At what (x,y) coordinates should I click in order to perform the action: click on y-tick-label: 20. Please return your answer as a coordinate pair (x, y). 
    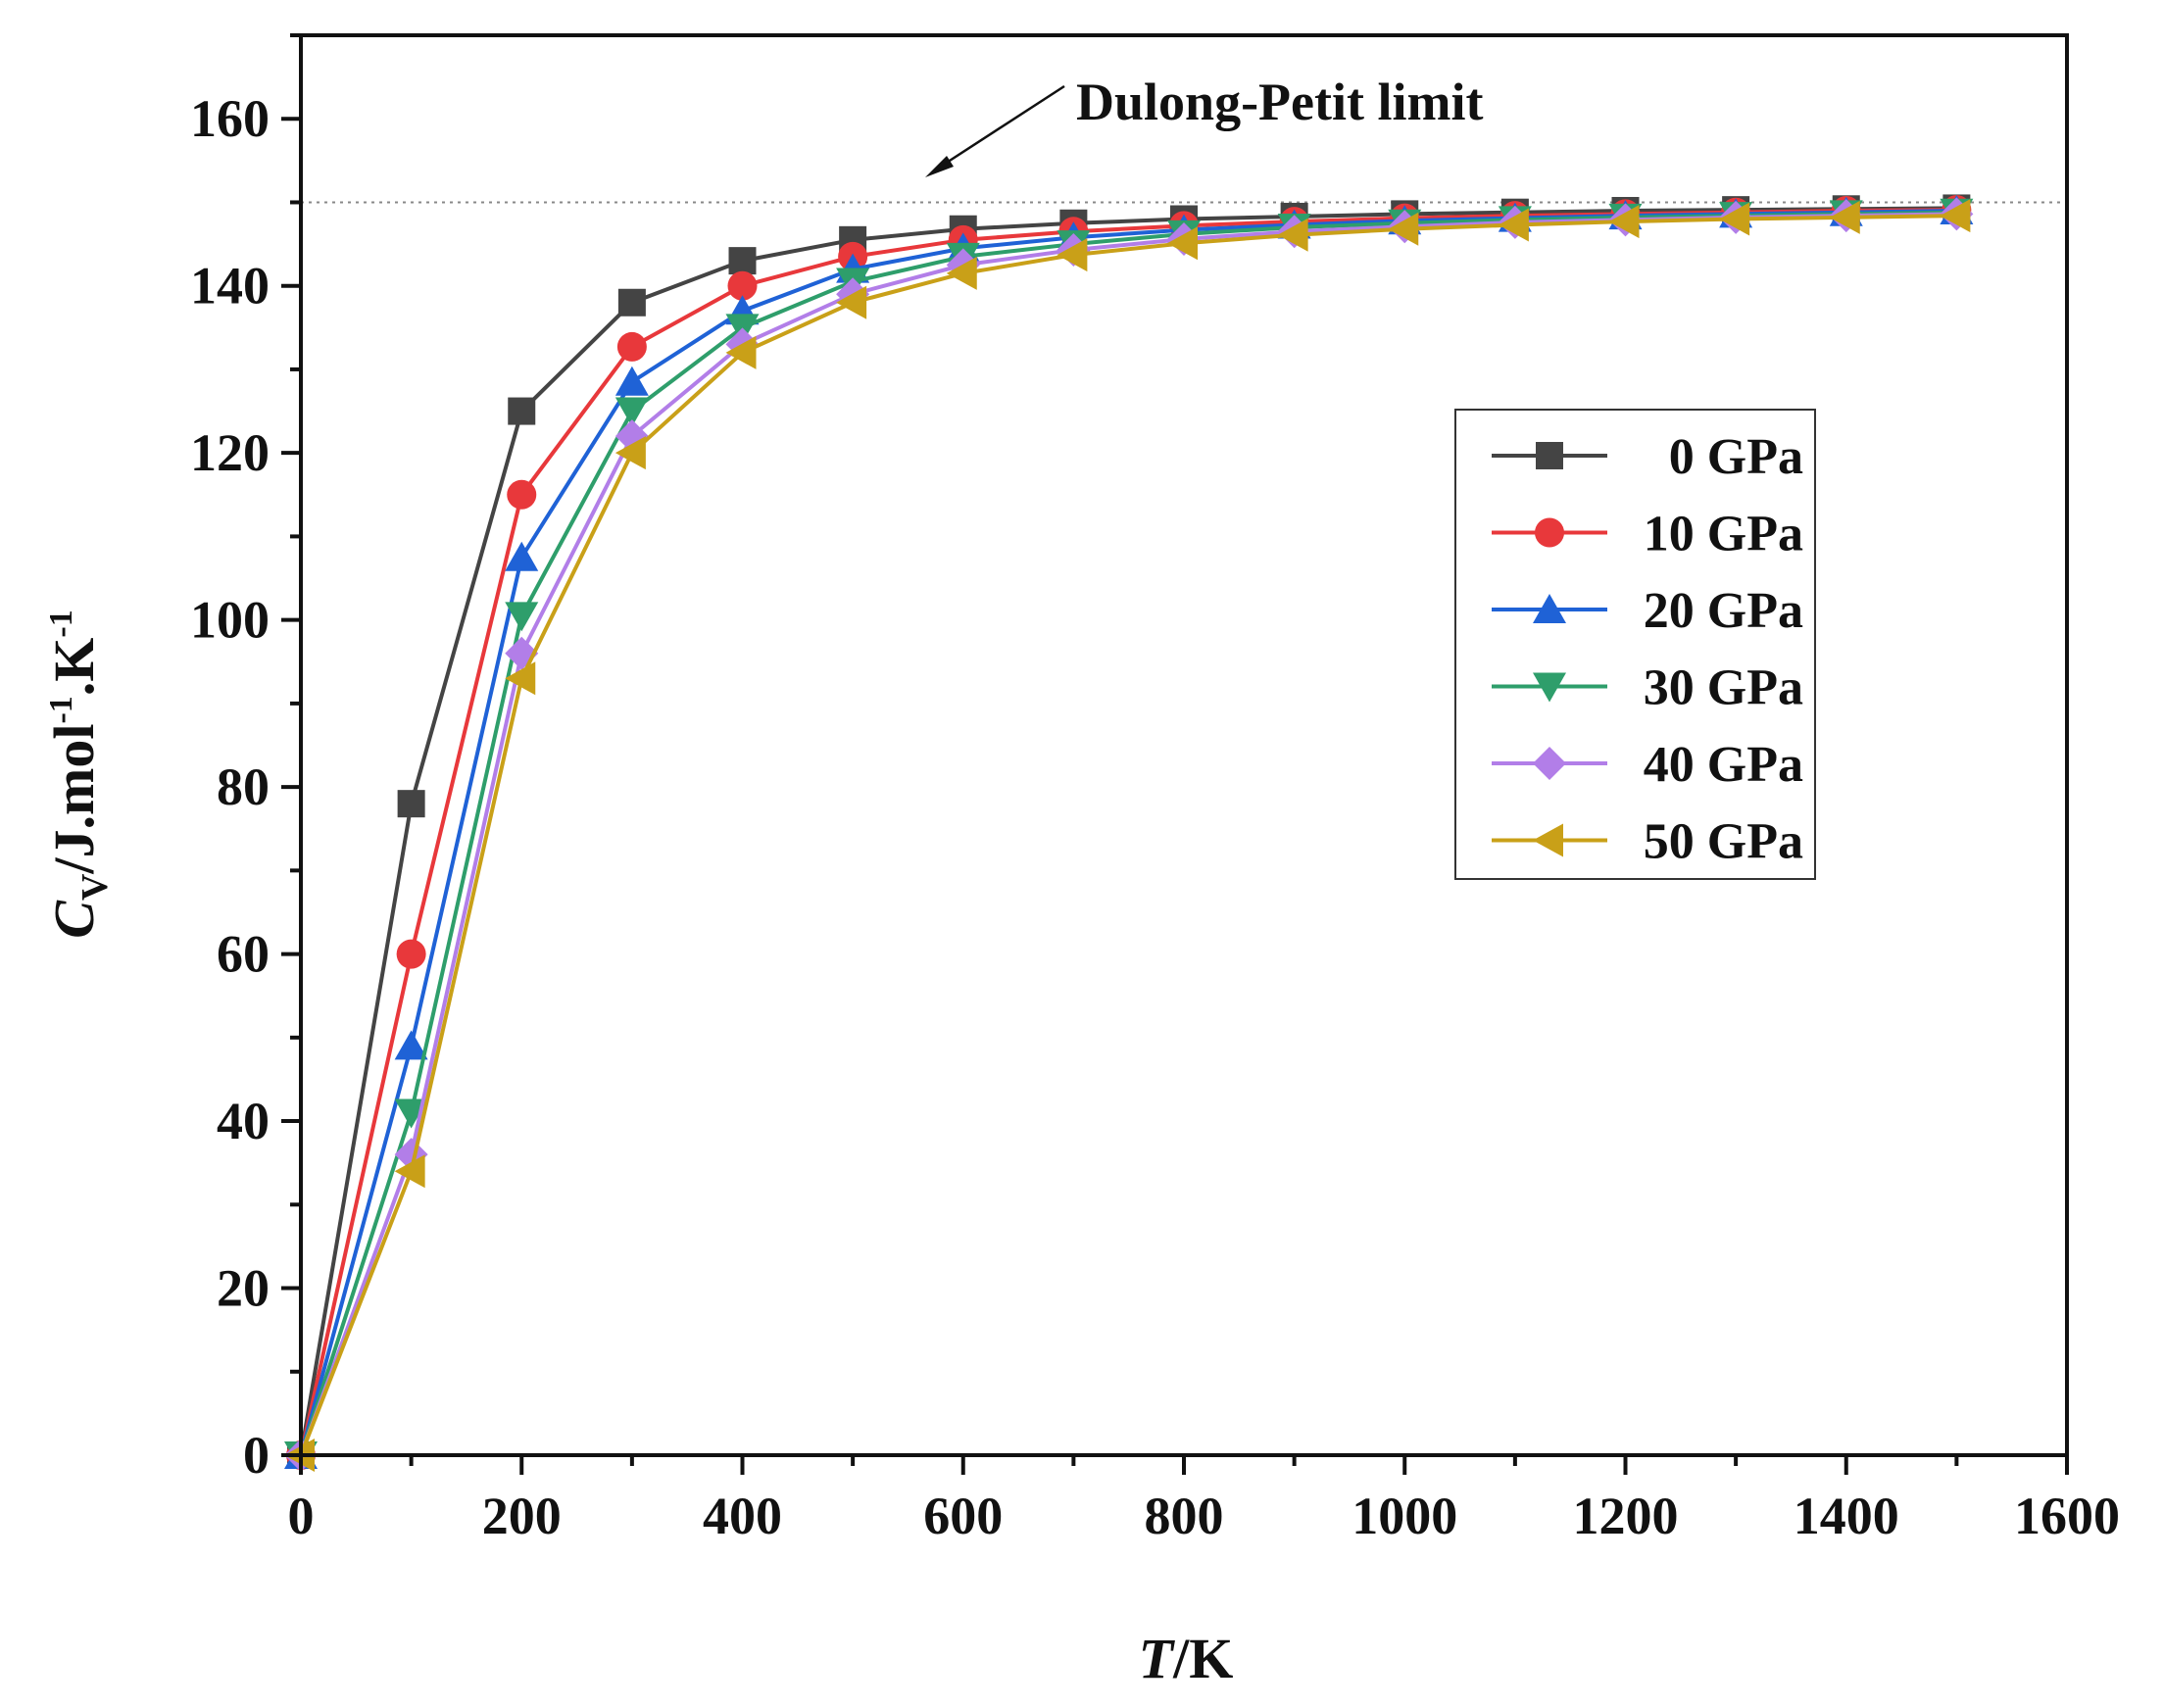
    Looking at the image, I should click on (243, 1288).